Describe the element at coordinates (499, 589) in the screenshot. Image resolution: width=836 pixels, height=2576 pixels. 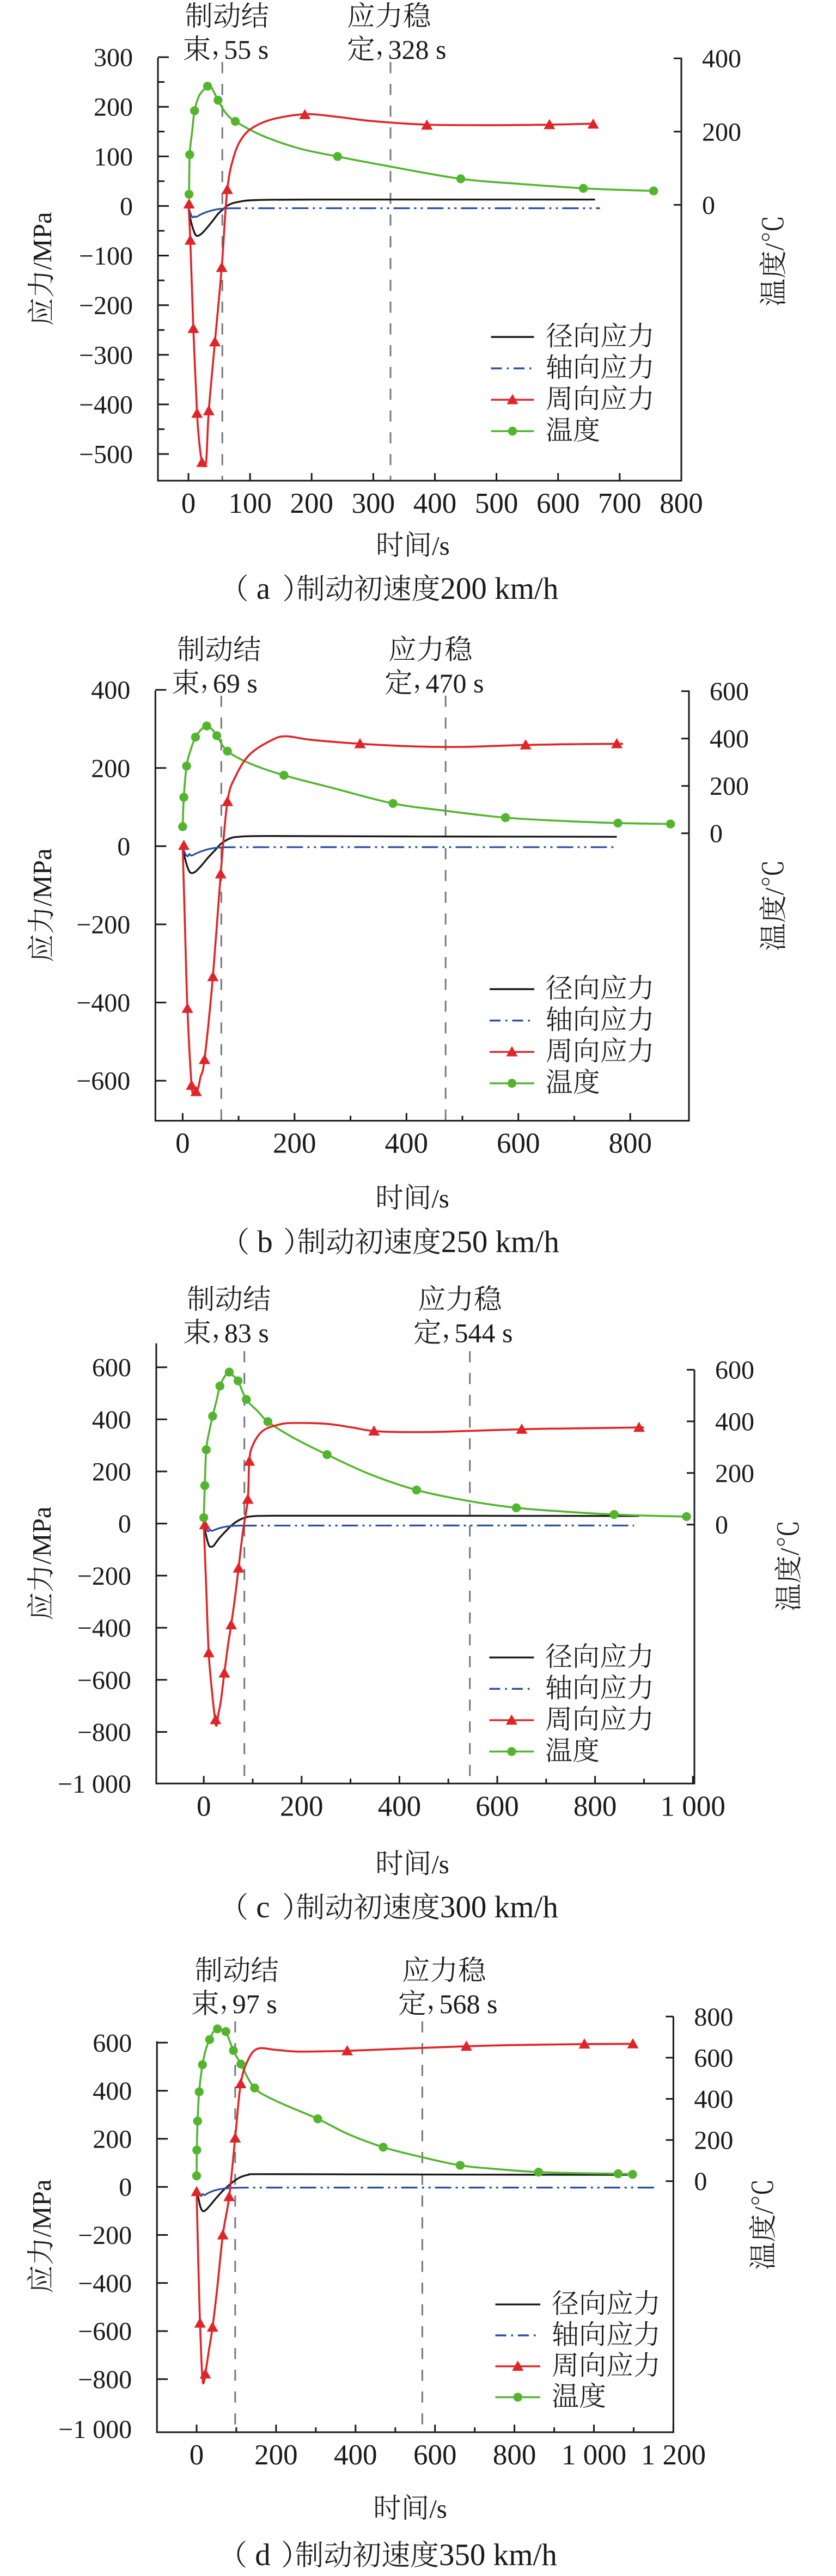
I see `svg-text: 200 km/h` at that location.